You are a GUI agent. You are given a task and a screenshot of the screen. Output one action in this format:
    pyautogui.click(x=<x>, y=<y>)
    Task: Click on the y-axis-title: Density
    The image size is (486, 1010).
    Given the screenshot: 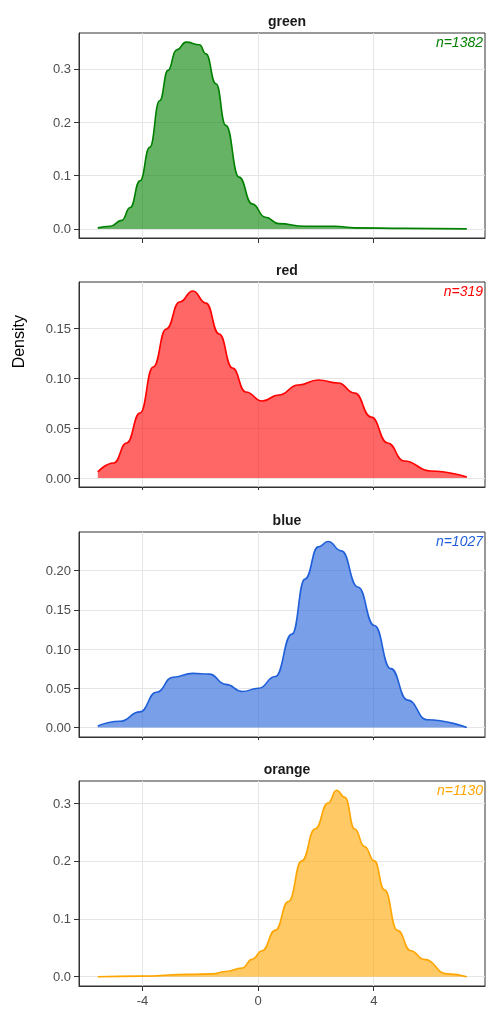 What is the action you would take?
    pyautogui.click(x=18, y=341)
    